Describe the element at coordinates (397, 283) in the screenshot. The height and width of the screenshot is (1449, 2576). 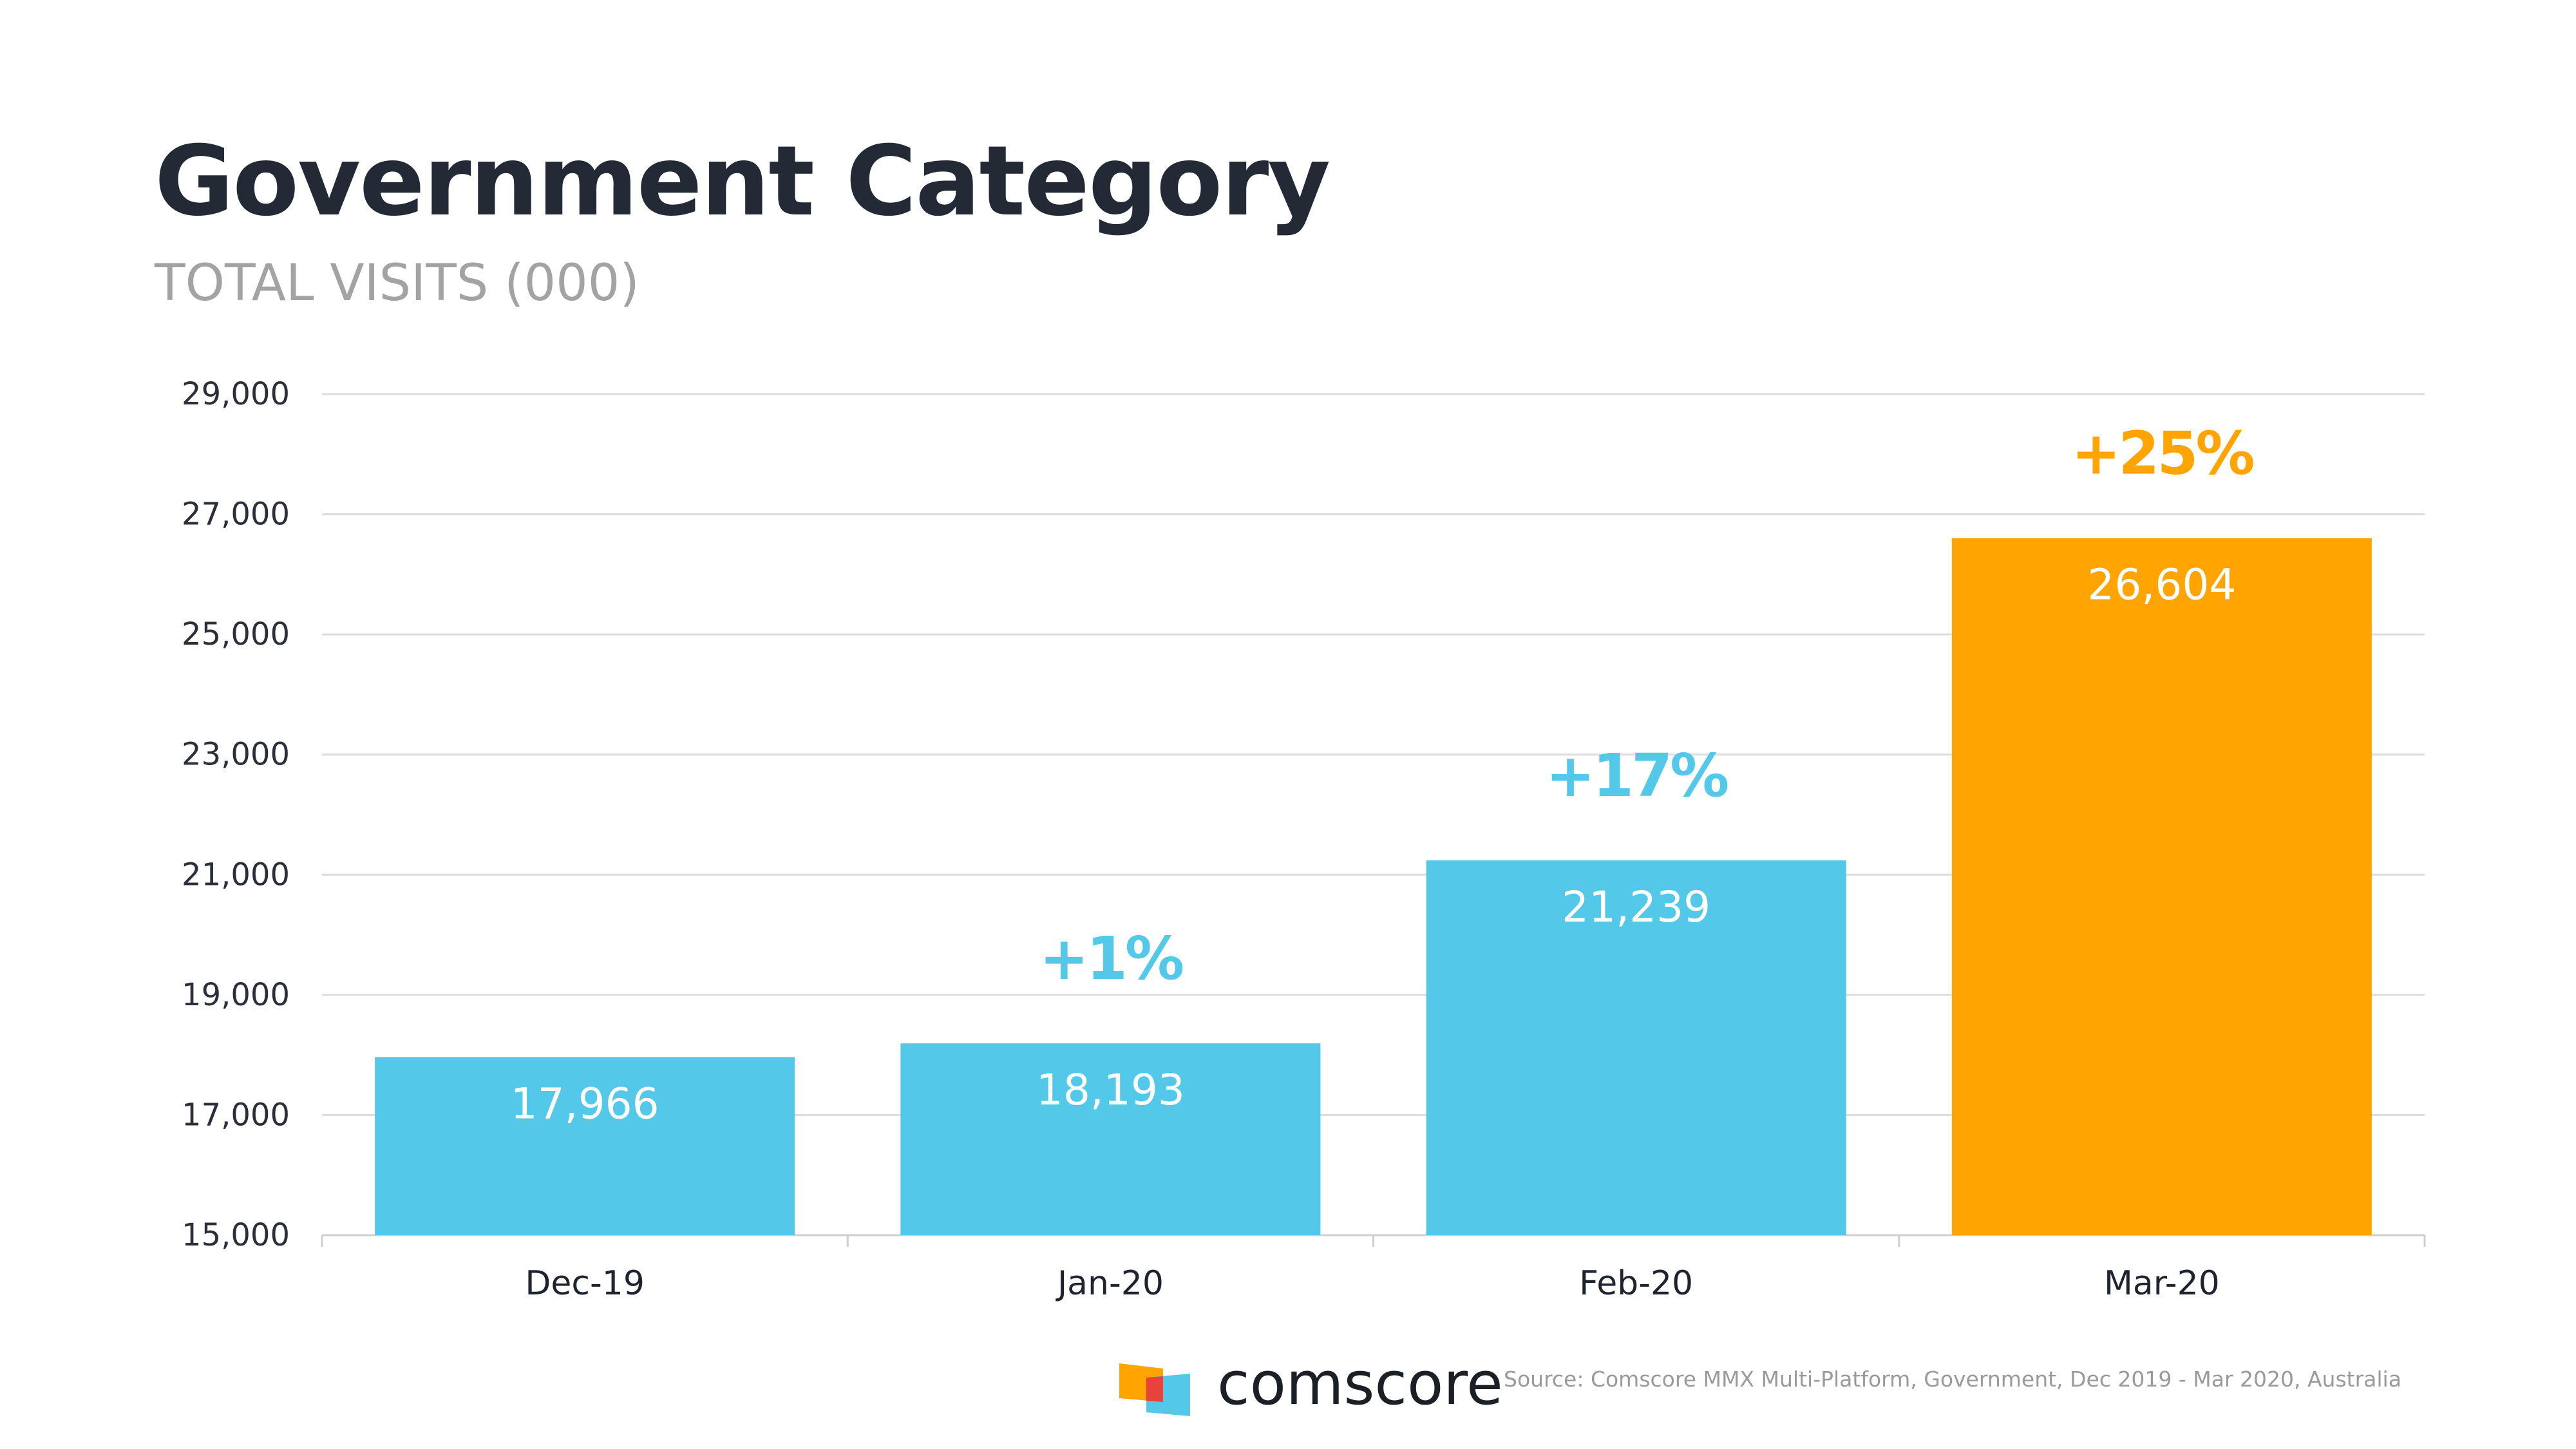
I see `chart-subtitle: TOTAL VISITS (000)` at that location.